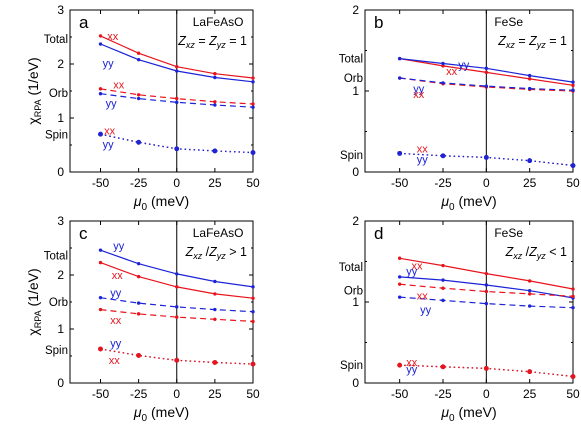 This screenshot has width=581, height=427. Describe the element at coordinates (83, 233) in the screenshot. I see `panel-letter: c` at that location.